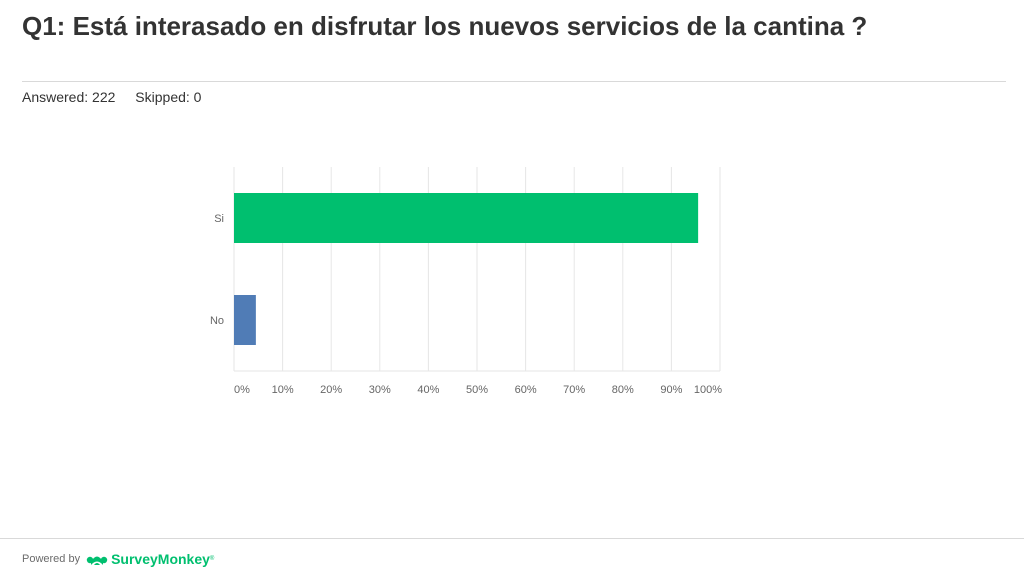 The width and height of the screenshot is (1024, 576). I want to click on footer: Powered by SurveyMonkey ®, so click(118, 559).